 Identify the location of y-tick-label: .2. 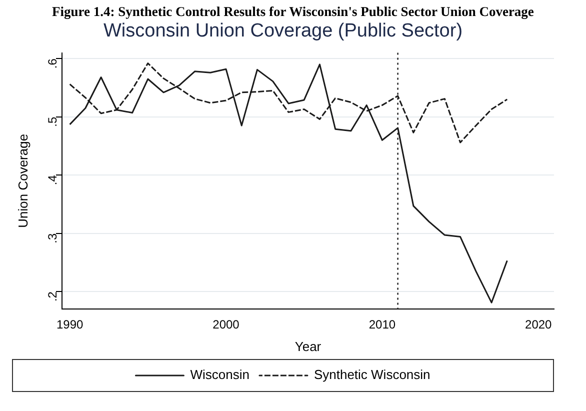
(52, 296).